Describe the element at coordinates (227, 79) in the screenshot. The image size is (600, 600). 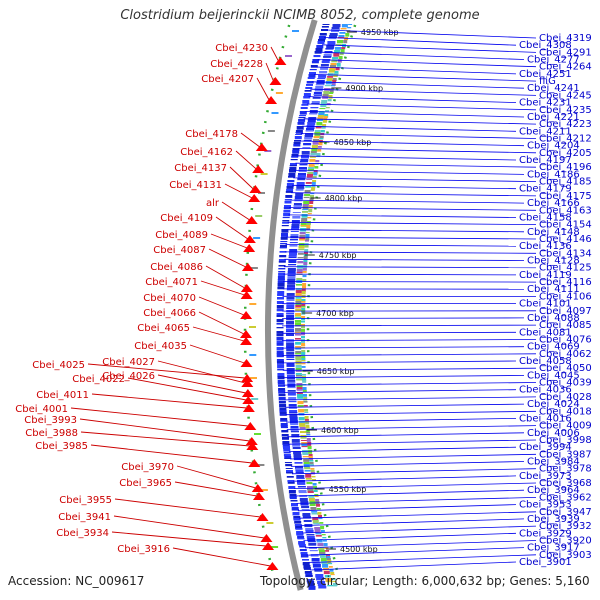
I see `left-gene-label: Cbei_4207` at that location.